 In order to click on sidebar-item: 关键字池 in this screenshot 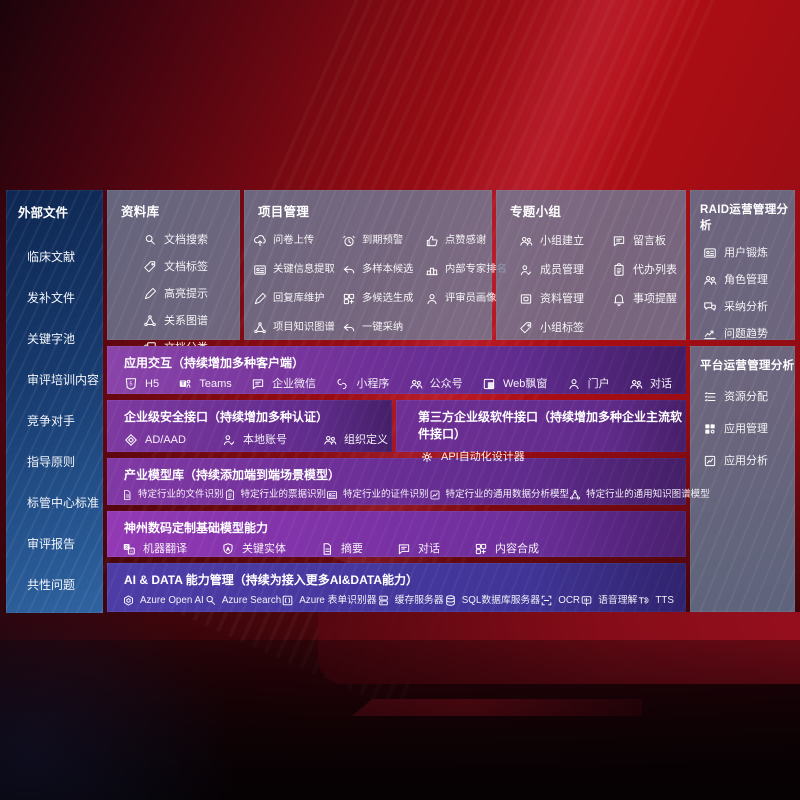, I will do `click(51, 339)`.